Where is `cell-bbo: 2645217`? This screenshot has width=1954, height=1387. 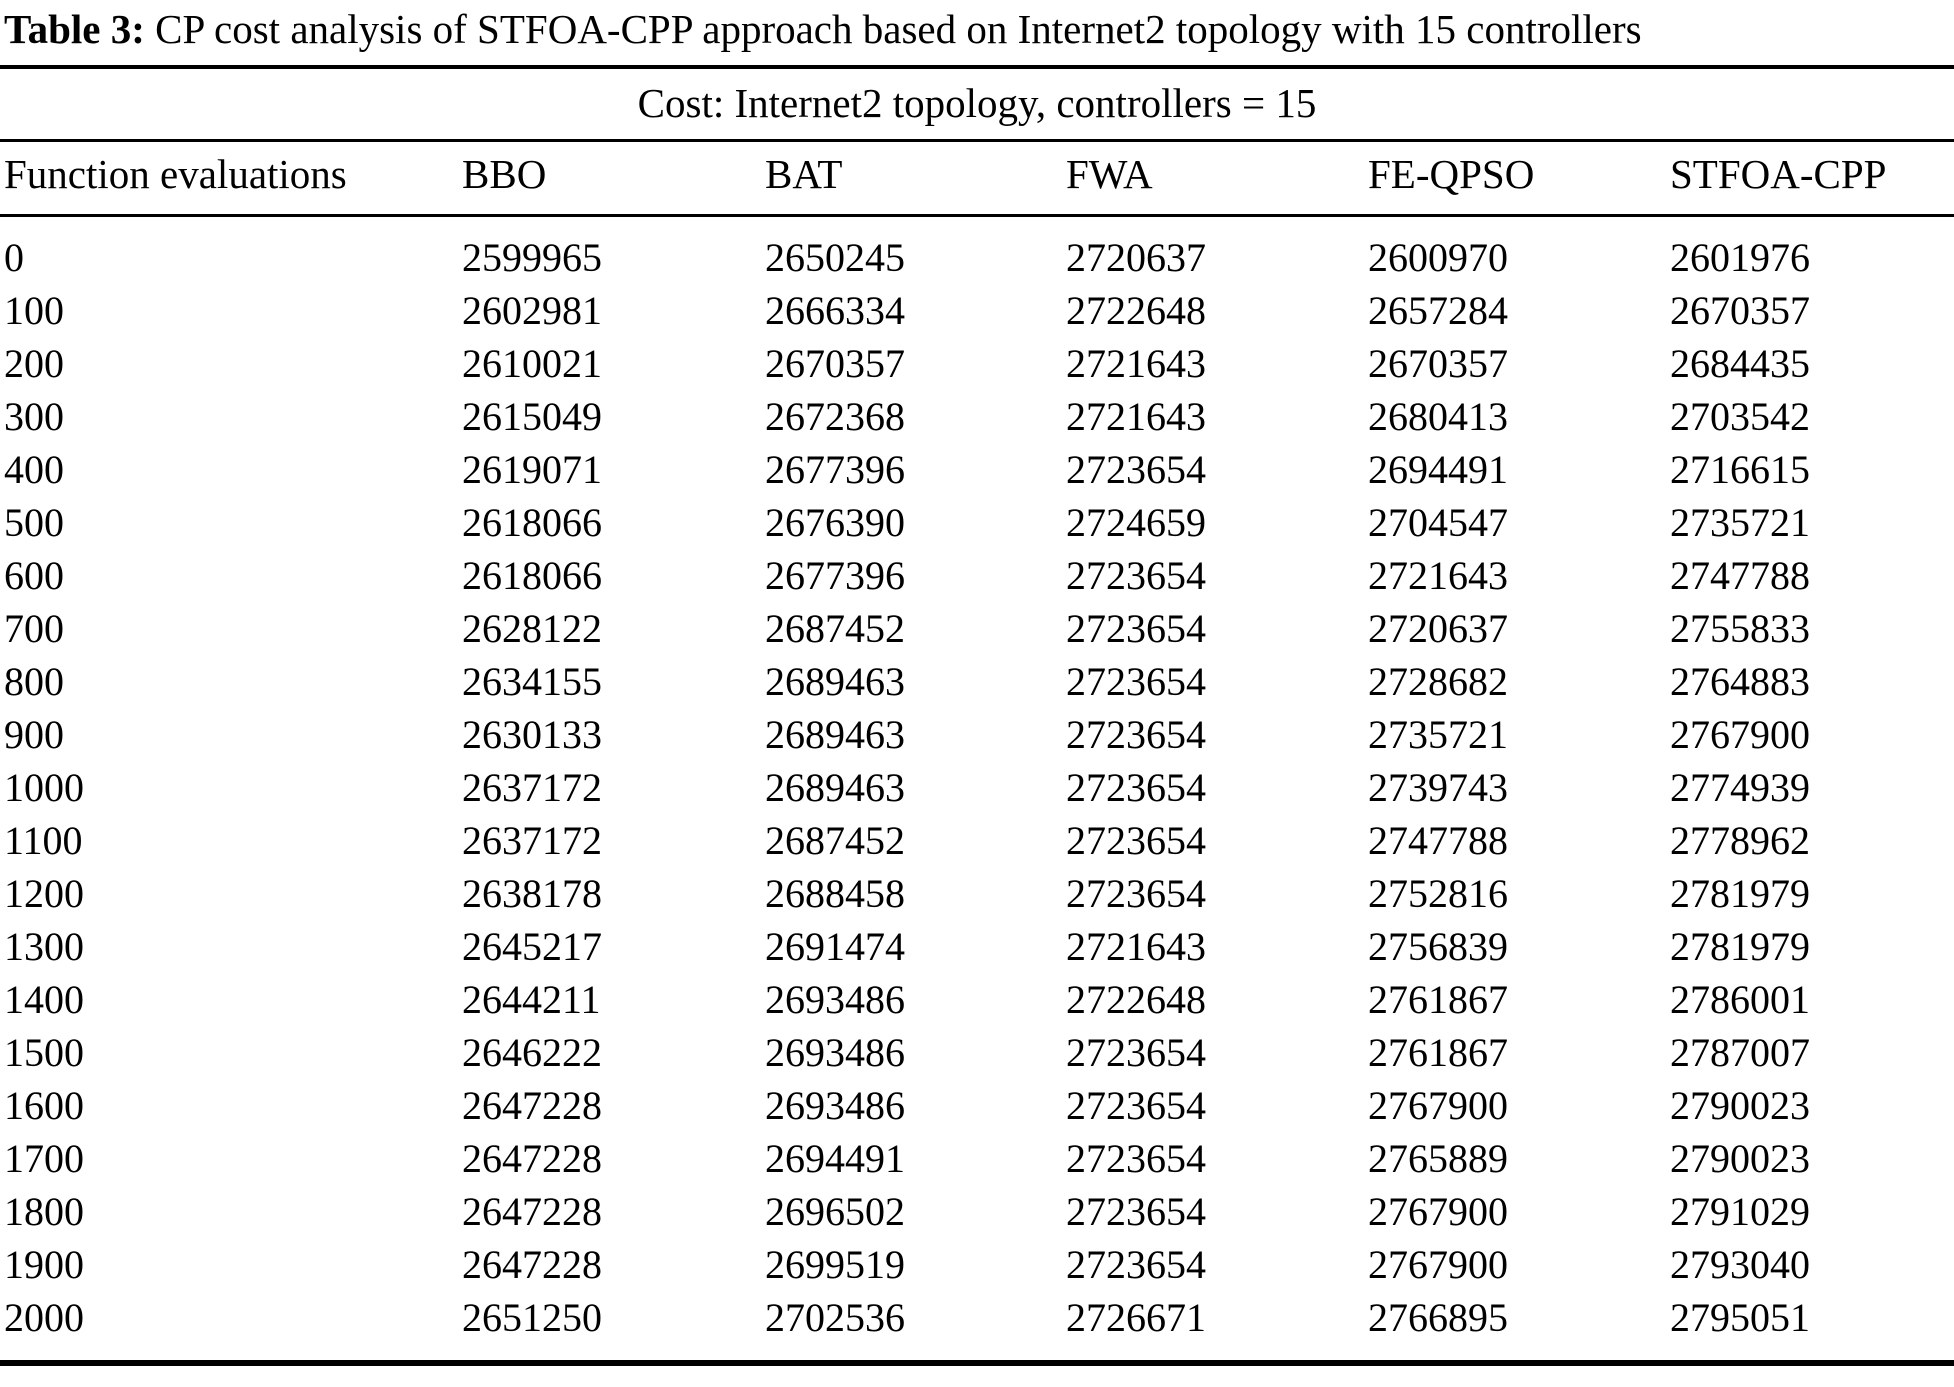
cell-bbo: 2645217 is located at coordinates (532, 947).